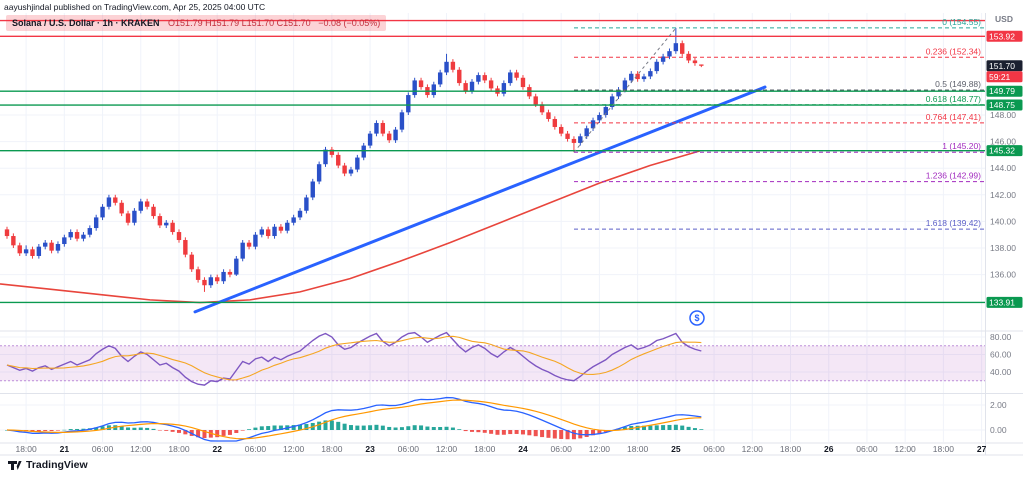 The width and height of the screenshot is (1023, 478). I want to click on svg-text: 0 (154.55), so click(961, 22).